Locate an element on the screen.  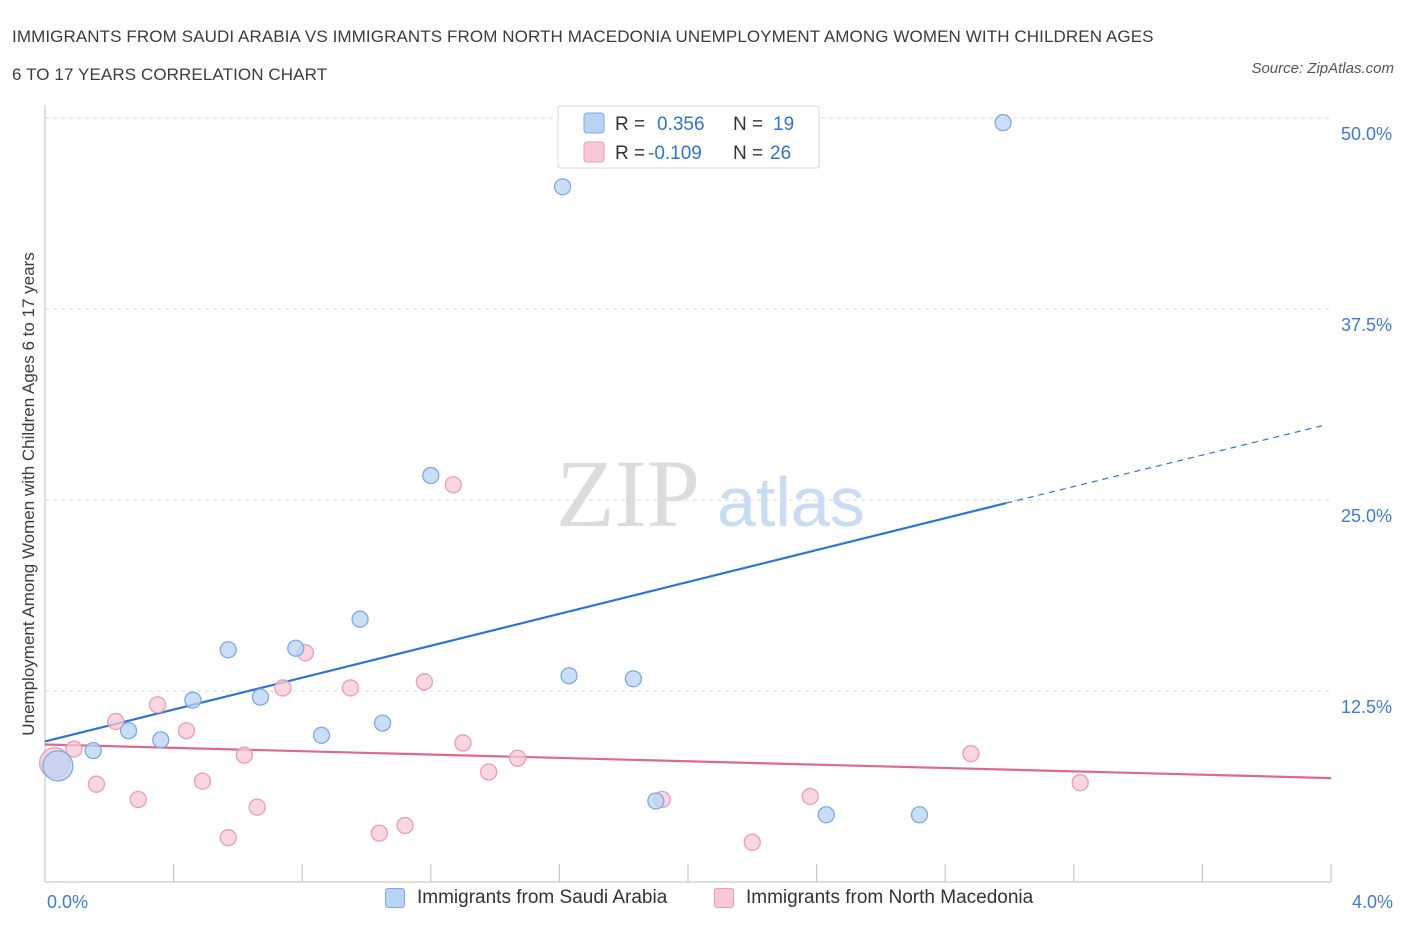
watermark-zip: ZIP is located at coordinates (628, 493).